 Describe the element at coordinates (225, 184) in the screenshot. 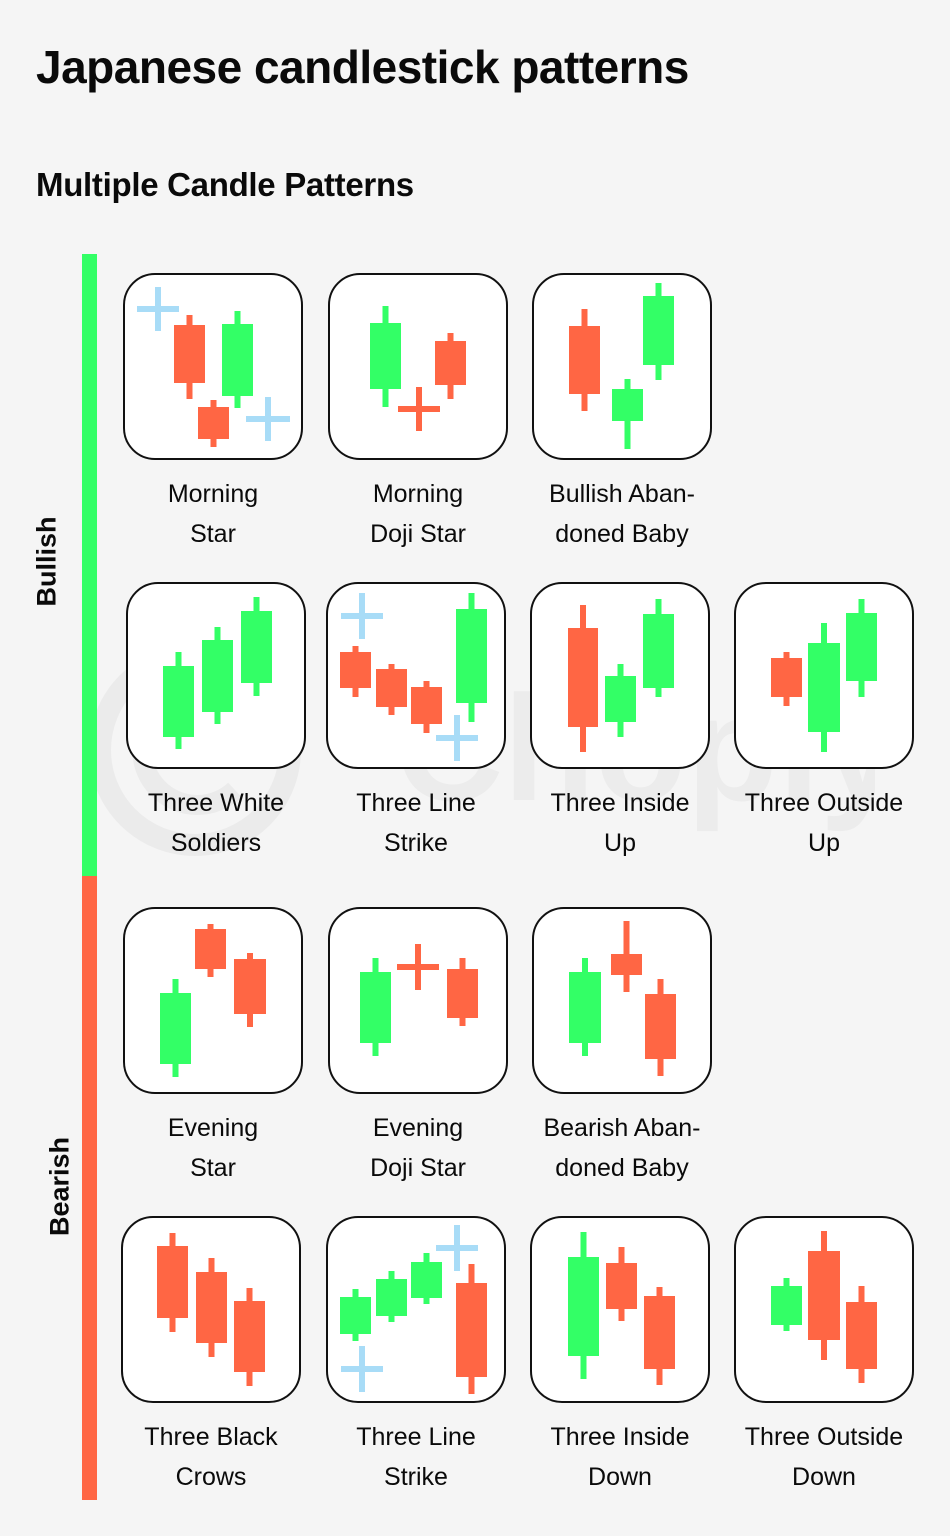

I see `section-subtitle: Multiple Candle Patterns` at that location.